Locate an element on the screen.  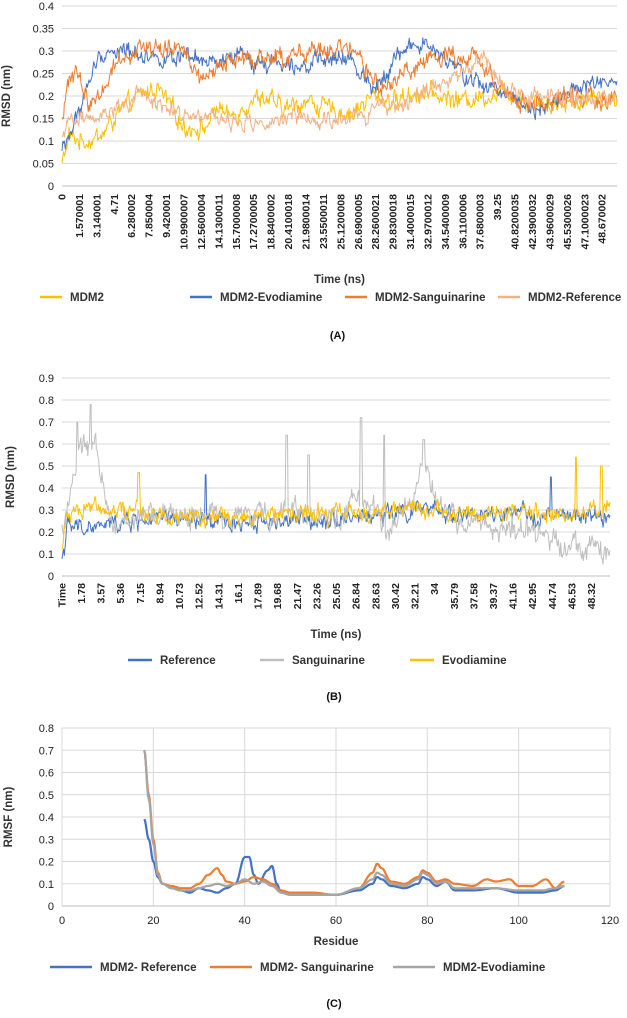
legend-label-sanguinarine: Sanguinarine is located at coordinates (328, 661).